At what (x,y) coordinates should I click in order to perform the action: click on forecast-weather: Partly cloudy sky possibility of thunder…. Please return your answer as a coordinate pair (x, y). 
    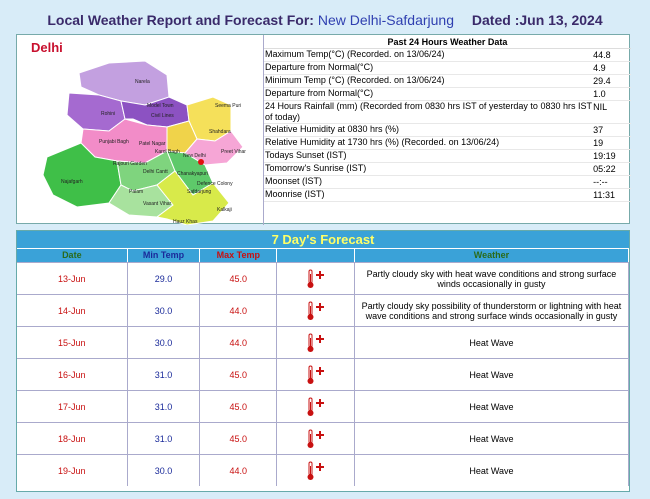
    Looking at the image, I should click on (492, 310).